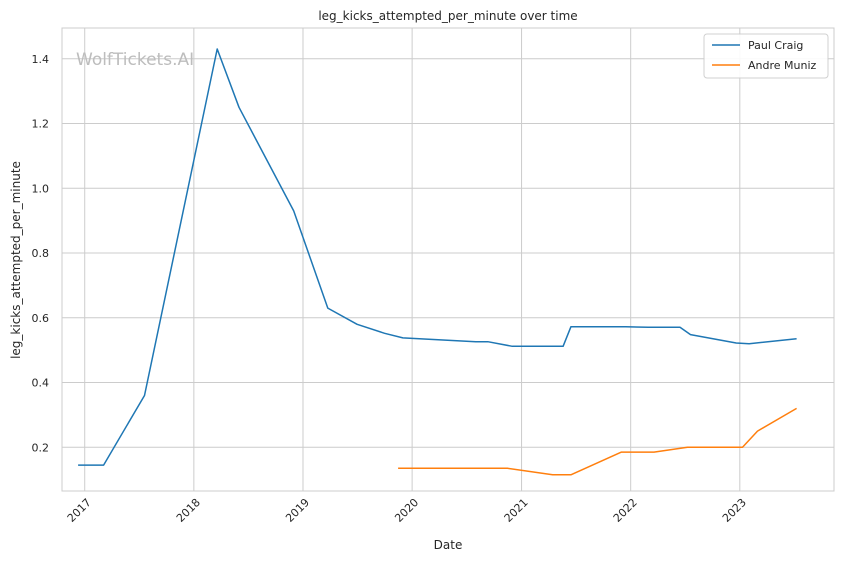 The image size is (844, 561). I want to click on x-tick-label: 2020, so click(406, 510).